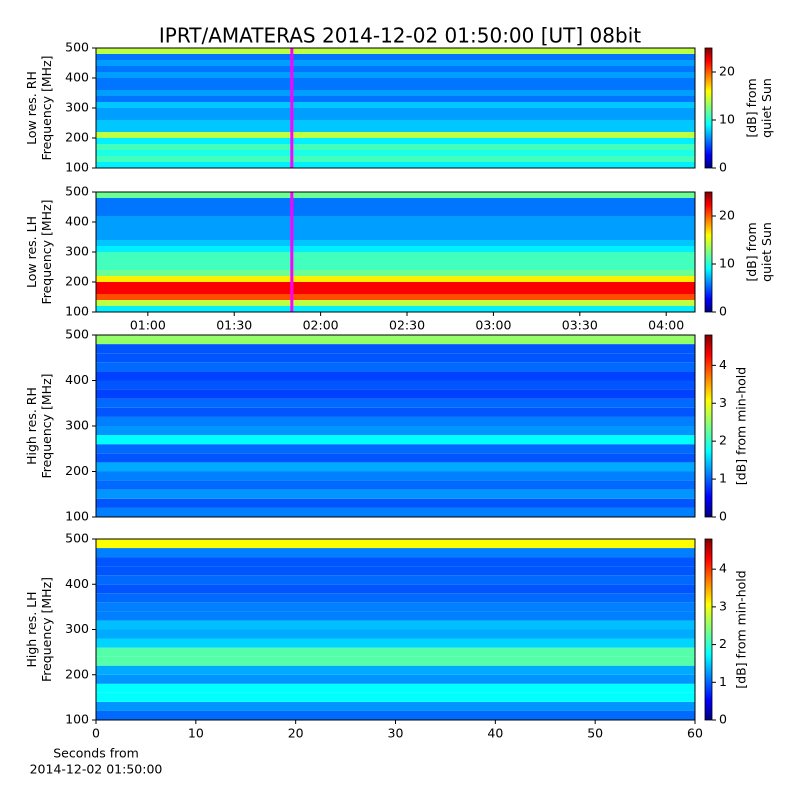  What do you see at coordinates (31, 252) in the screenshot?
I see `y-axis-label: Low res. LH` at bounding box center [31, 252].